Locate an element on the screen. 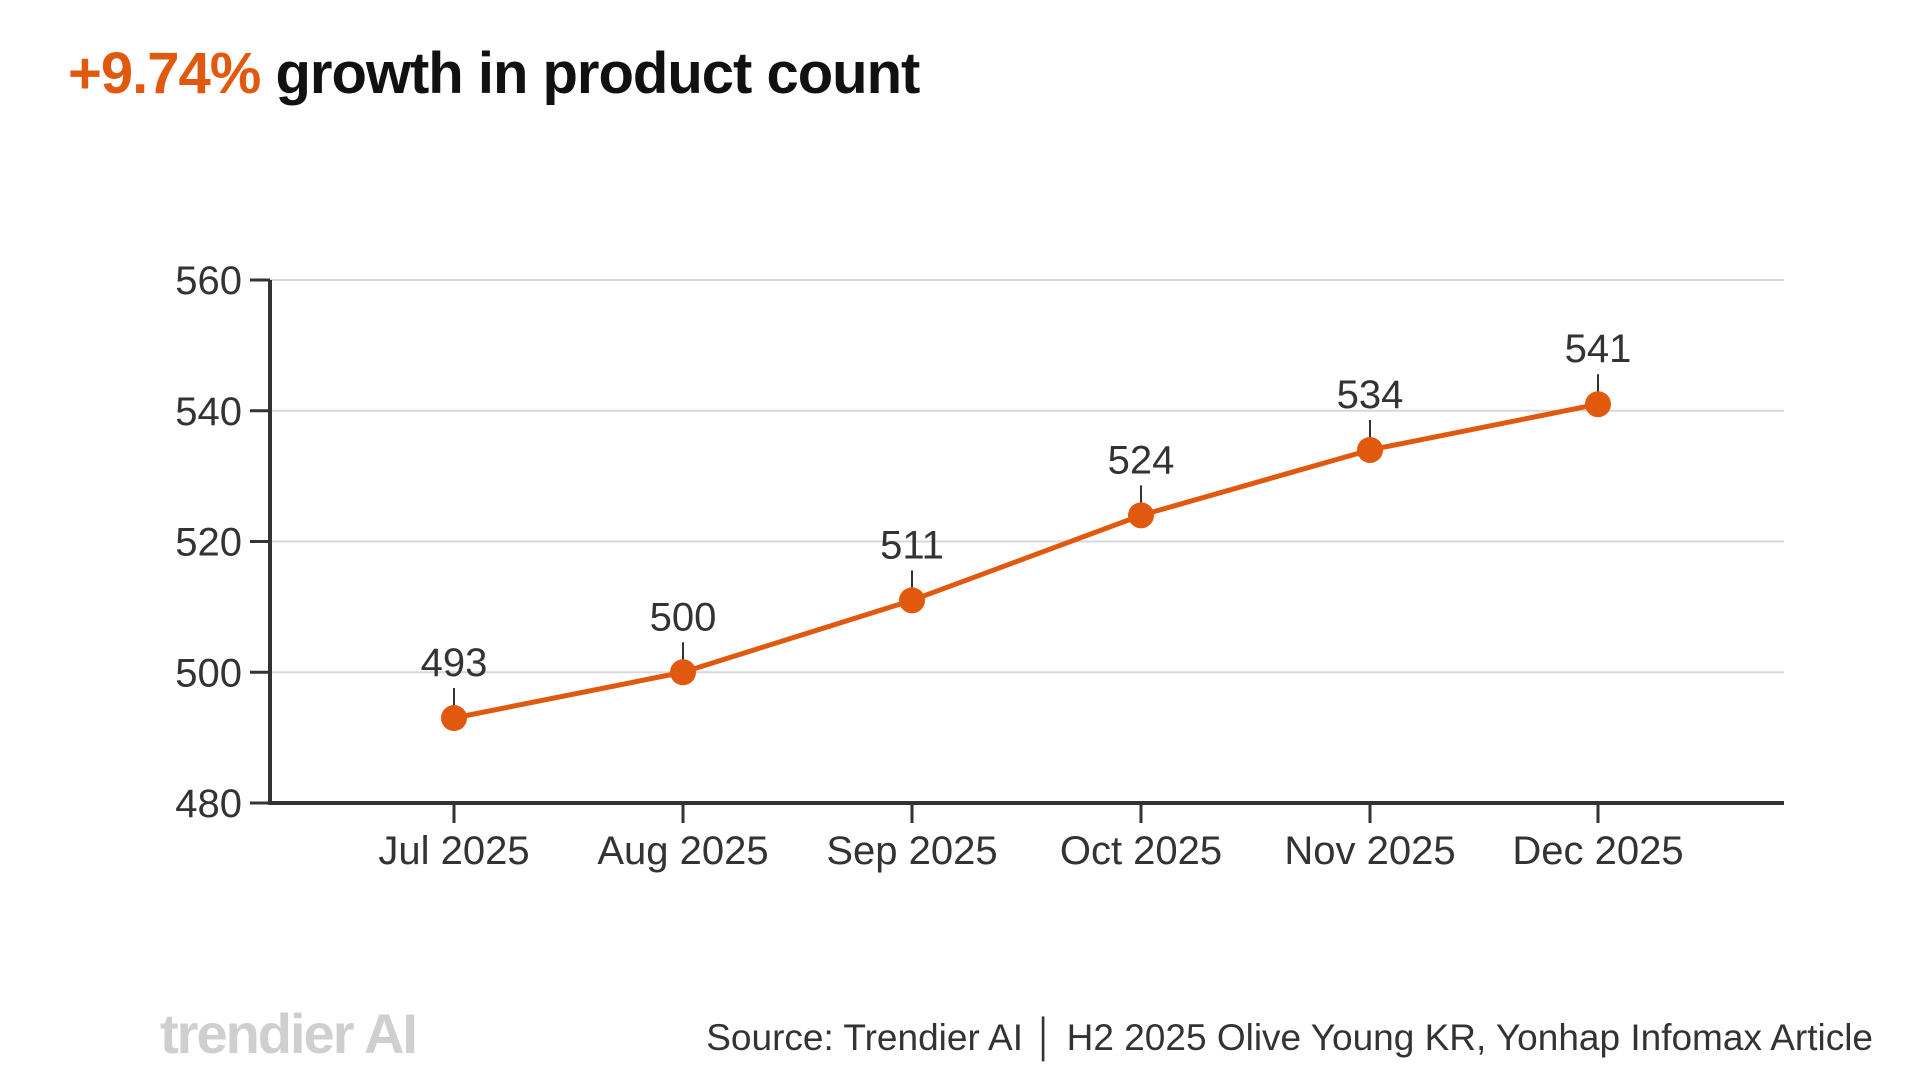 Image resolution: width=1920 pixels, height=1080 pixels. title-text: growth in product count is located at coordinates (590, 73).